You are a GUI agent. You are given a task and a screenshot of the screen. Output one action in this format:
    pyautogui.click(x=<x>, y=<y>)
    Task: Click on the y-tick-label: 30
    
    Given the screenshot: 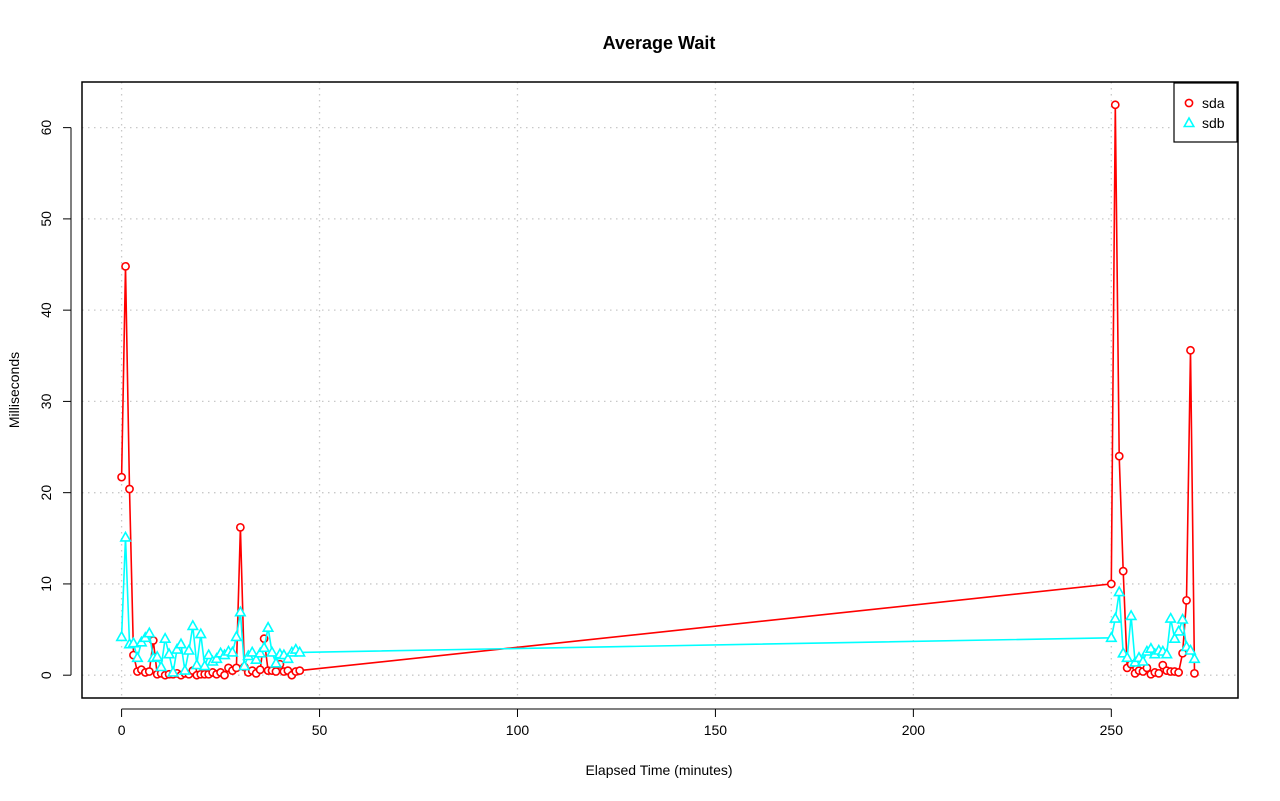 What is the action you would take?
    pyautogui.click(x=46, y=401)
    